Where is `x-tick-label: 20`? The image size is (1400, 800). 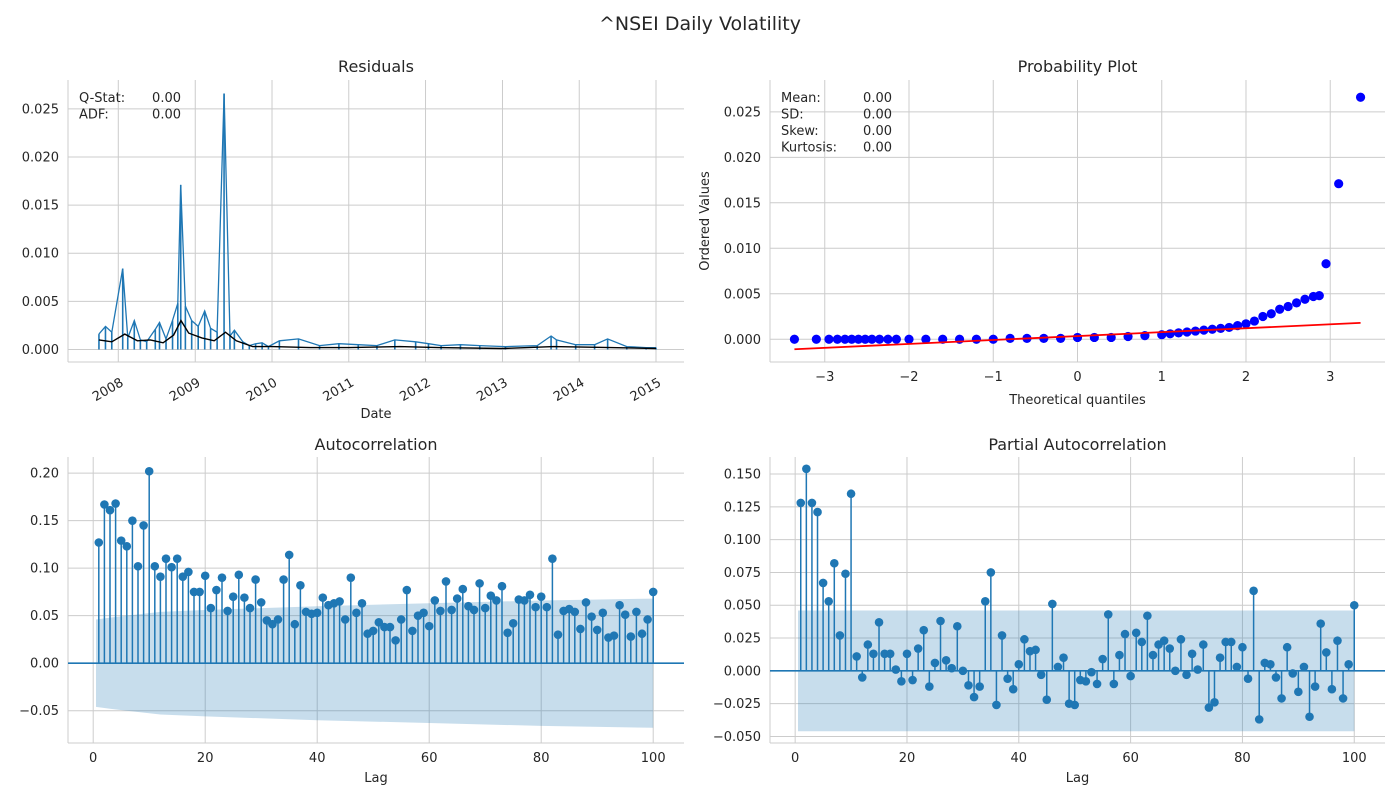
x-tick-label: 20 is located at coordinates (205, 758).